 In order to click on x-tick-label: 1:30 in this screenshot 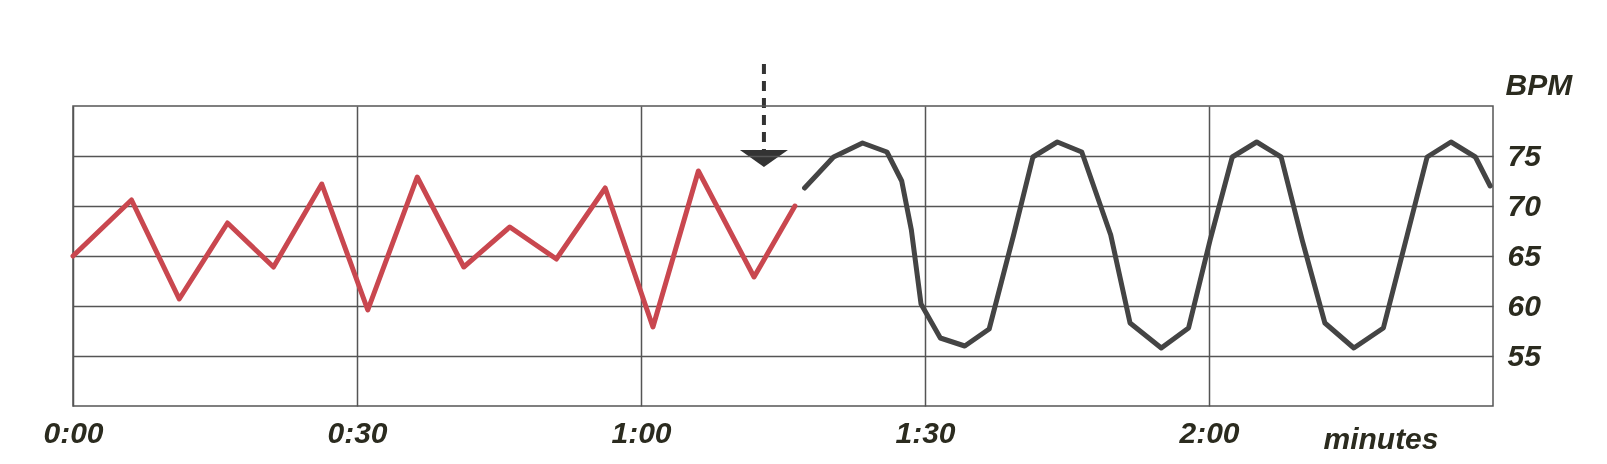, I will do `click(925, 432)`.